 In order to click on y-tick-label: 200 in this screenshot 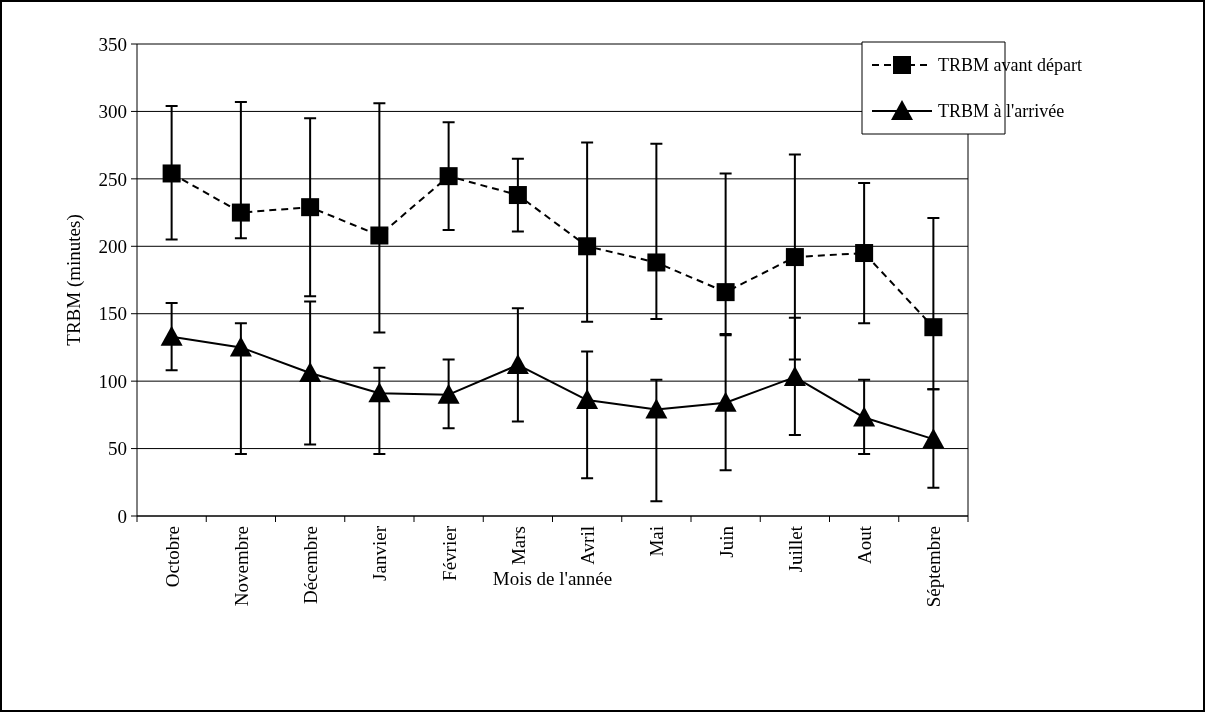, I will do `click(112, 246)`.